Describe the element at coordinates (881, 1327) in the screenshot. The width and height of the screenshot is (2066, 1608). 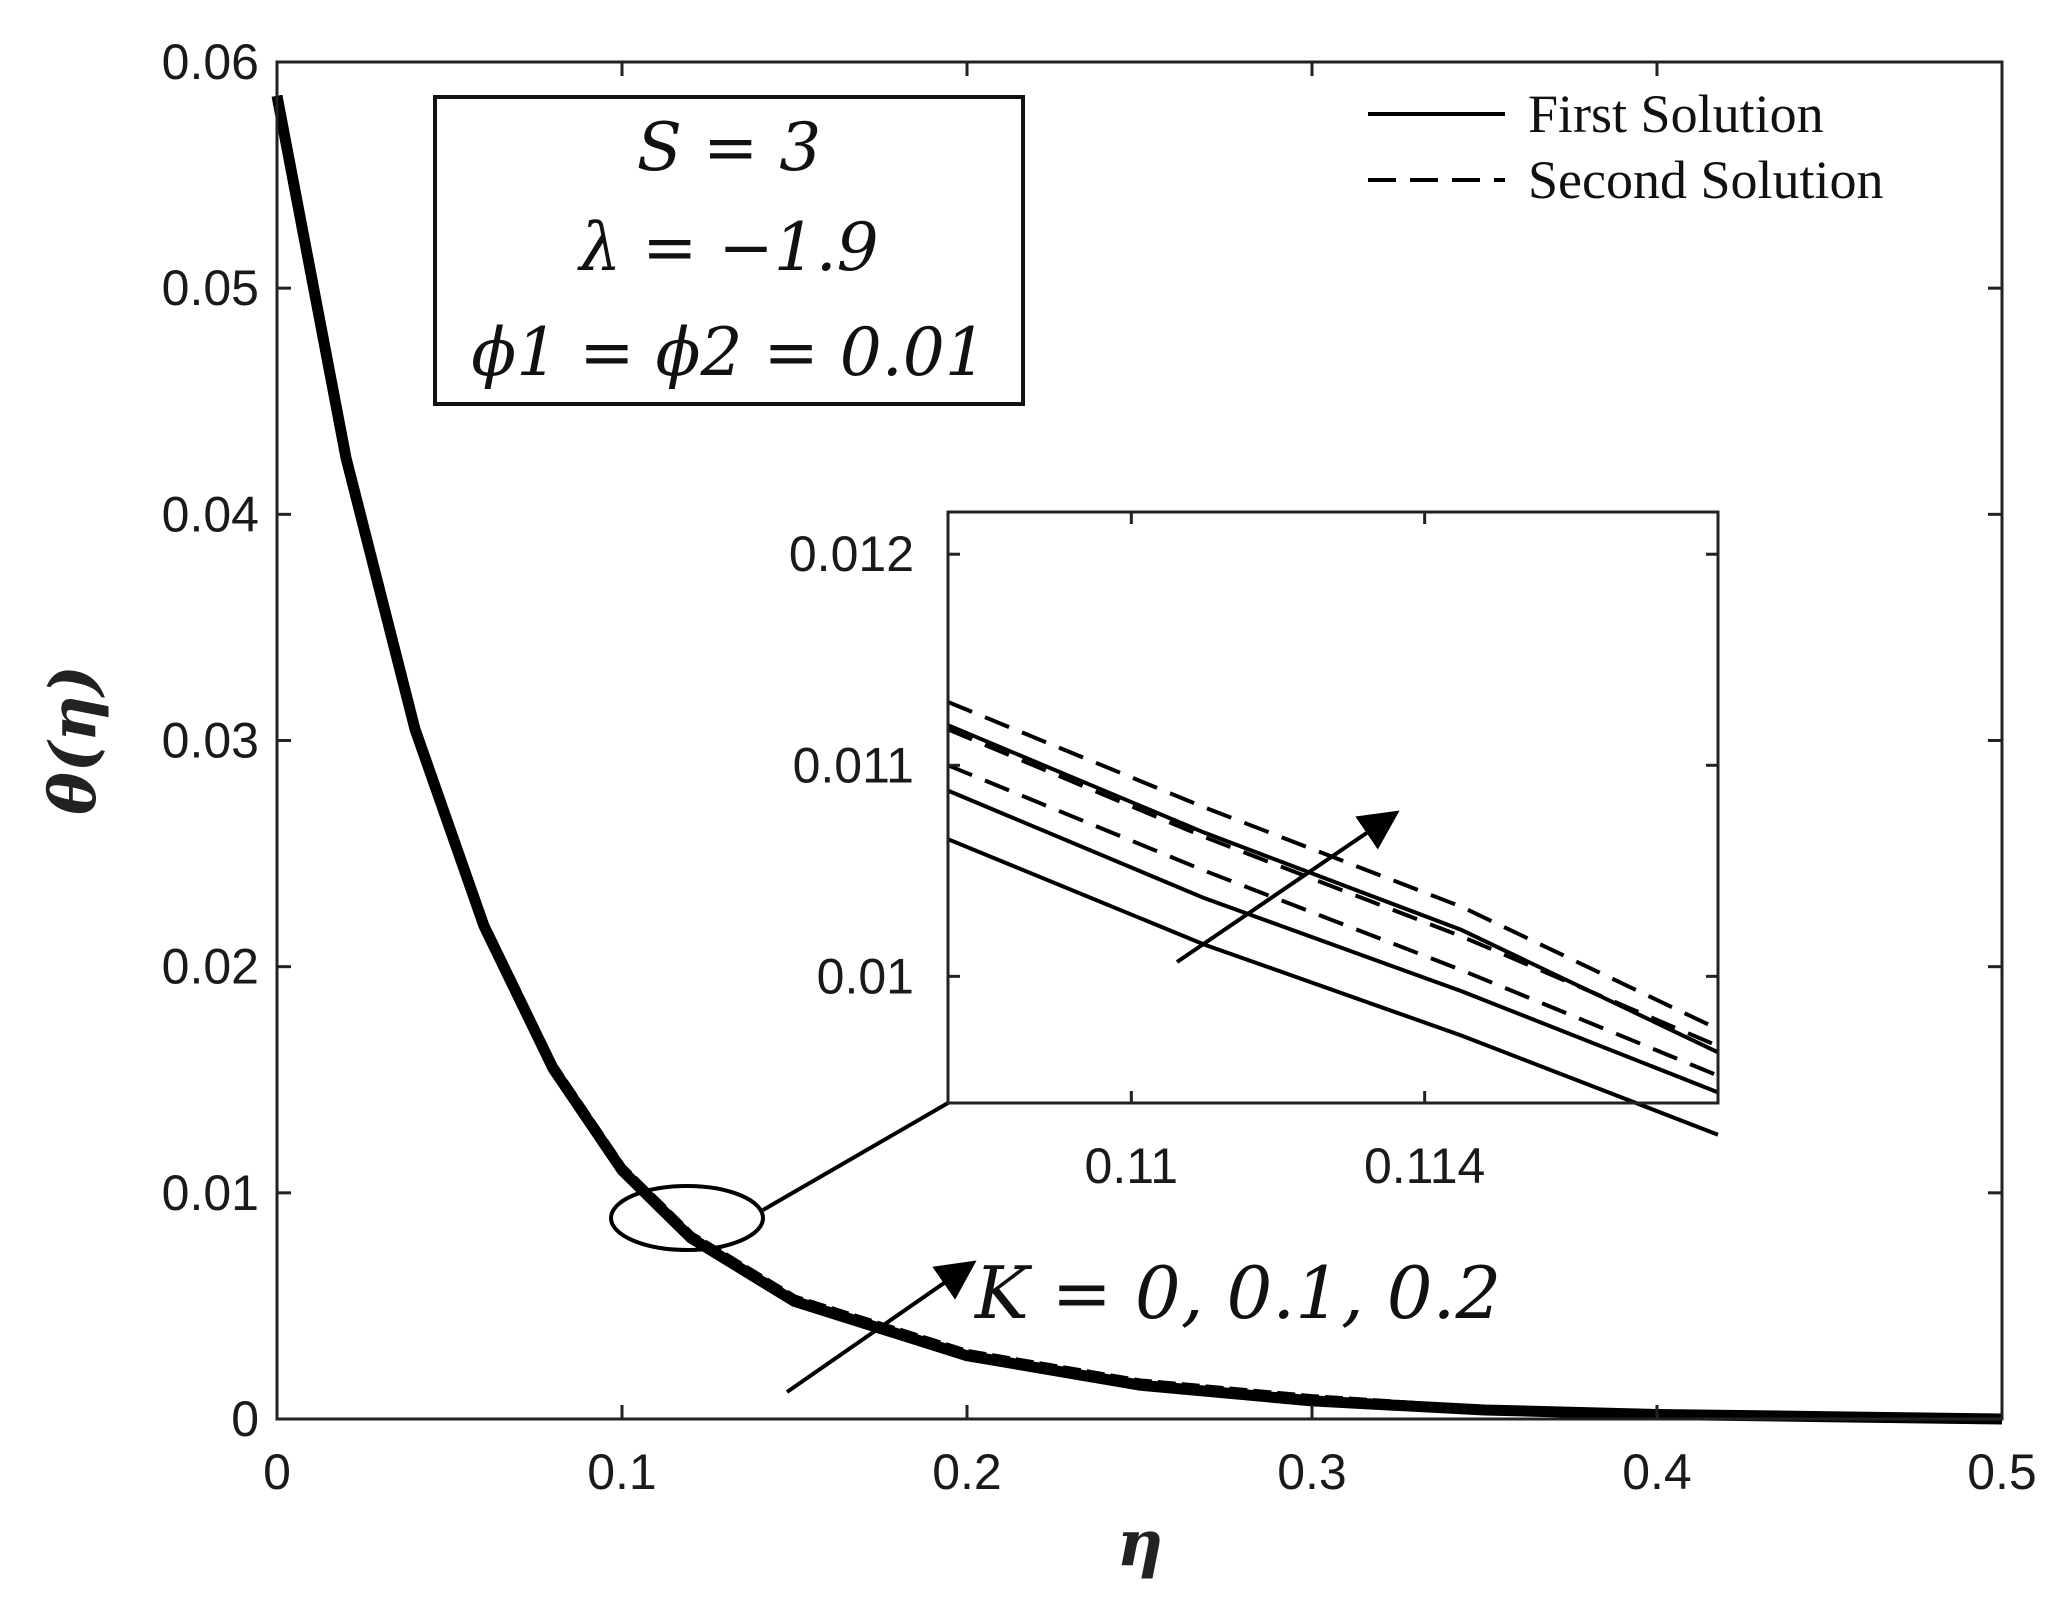
I see `main-k-arrow` at that location.